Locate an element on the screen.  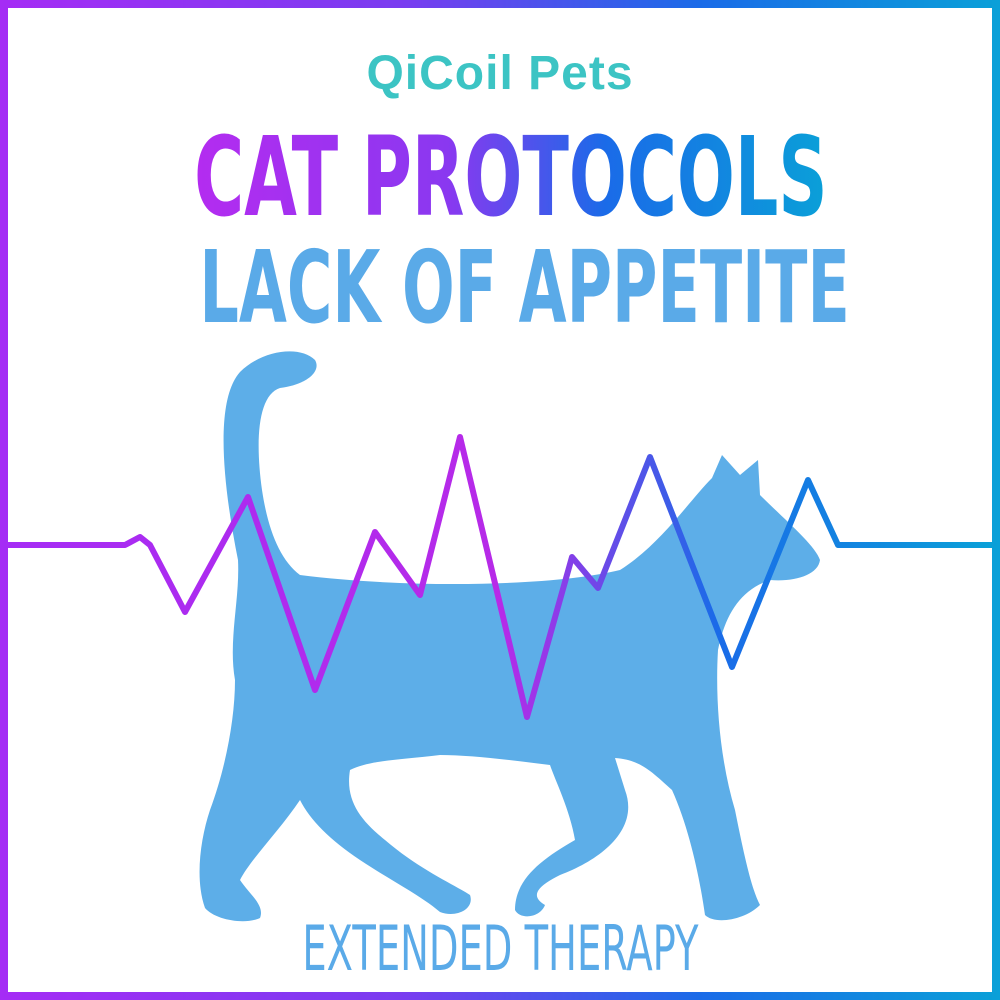
footer-label: EXTENDED THERAPY is located at coordinates (500, 948).